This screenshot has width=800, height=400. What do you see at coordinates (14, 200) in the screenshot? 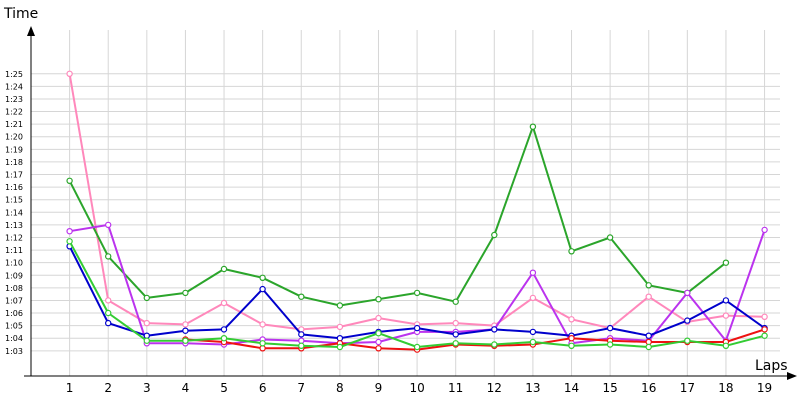
I see `y-tick-label: 1:15` at bounding box center [14, 200].